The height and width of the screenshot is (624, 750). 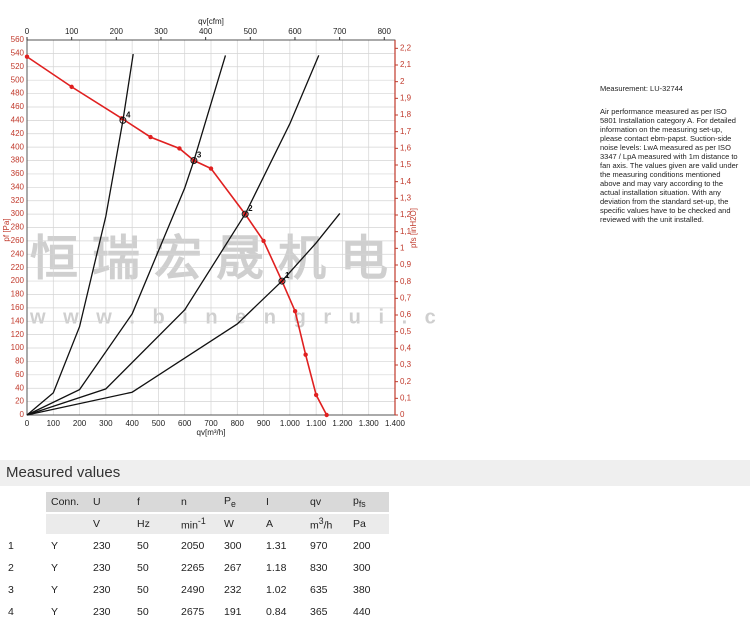 I want to click on y-tick-label: 380, so click(x=18, y=160).